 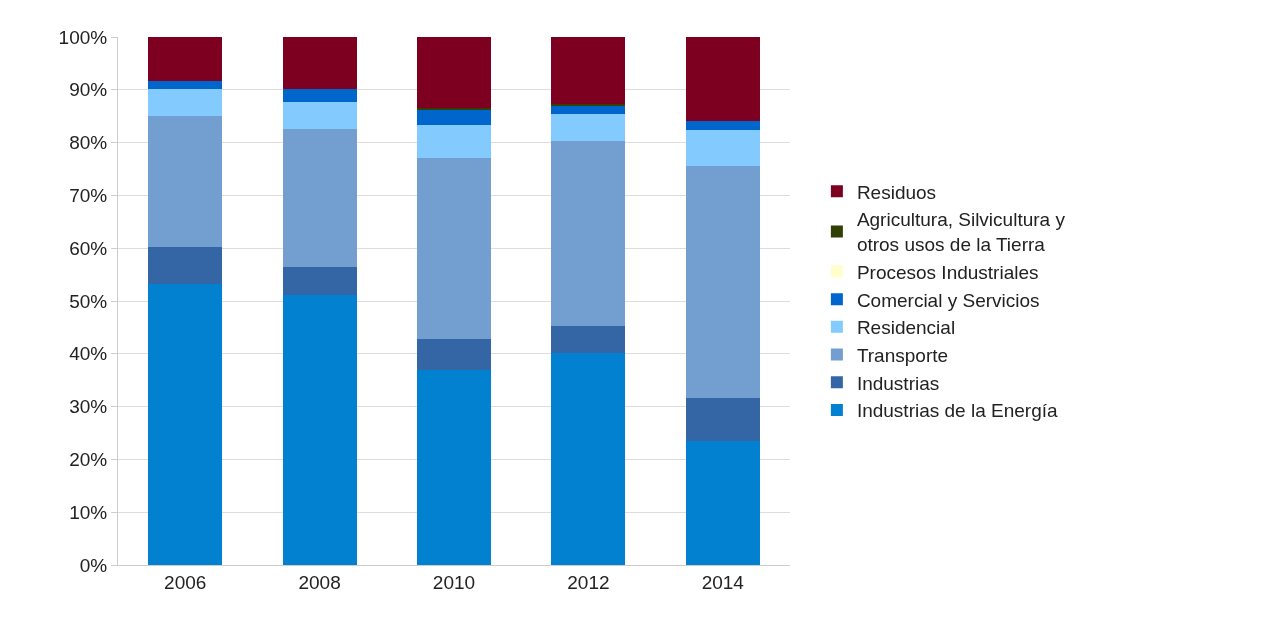 What do you see at coordinates (961, 232) in the screenshot?
I see `legend-label: Agricultura, Silvicultura y otros usos de la Tierra` at bounding box center [961, 232].